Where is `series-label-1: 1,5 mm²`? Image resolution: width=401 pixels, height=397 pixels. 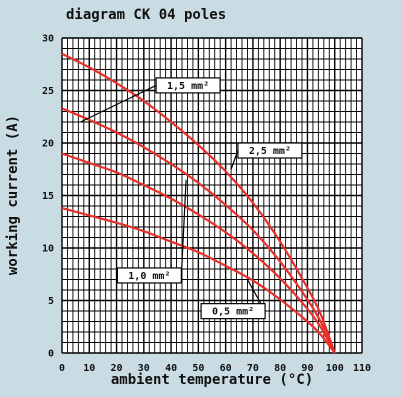
series-label-1: 1,5 mm² is located at coordinates (188, 86).